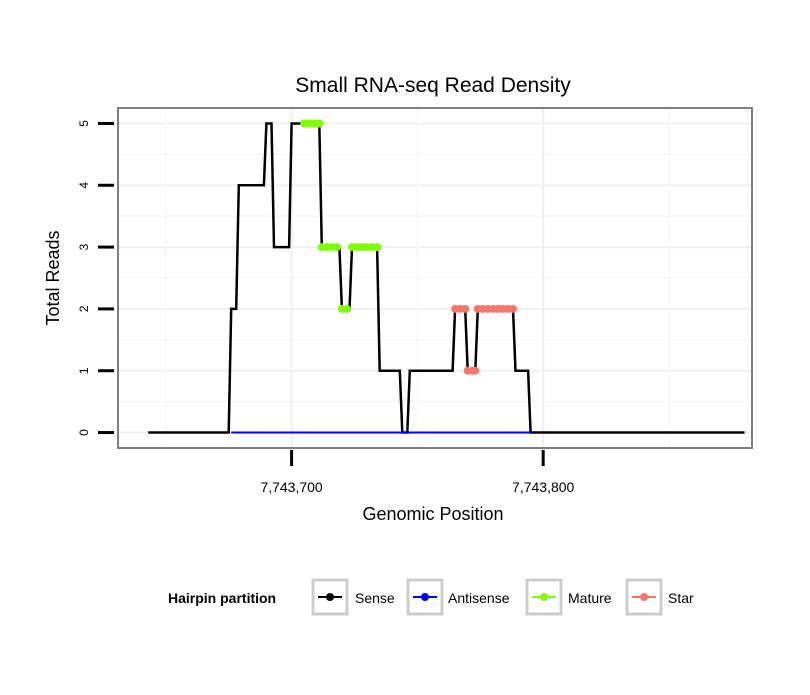 The width and height of the screenshot is (810, 695). What do you see at coordinates (84, 308) in the screenshot?
I see `y-tick-label: 2` at bounding box center [84, 308].